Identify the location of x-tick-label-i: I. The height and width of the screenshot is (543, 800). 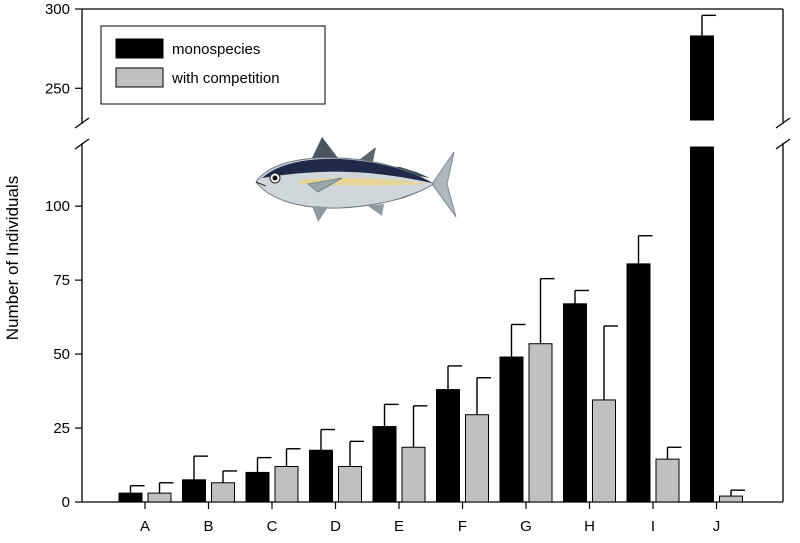
(653, 526).